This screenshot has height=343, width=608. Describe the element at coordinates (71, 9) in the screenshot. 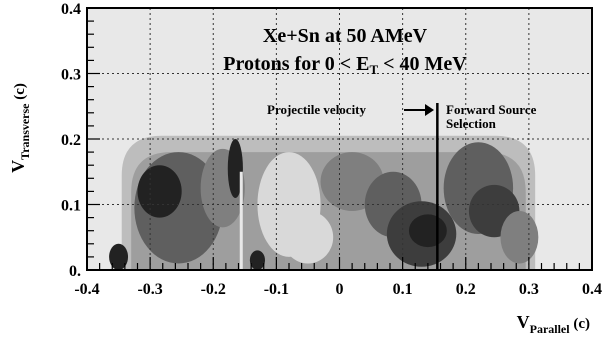

I see `y-tick-label: 0.4` at that location.